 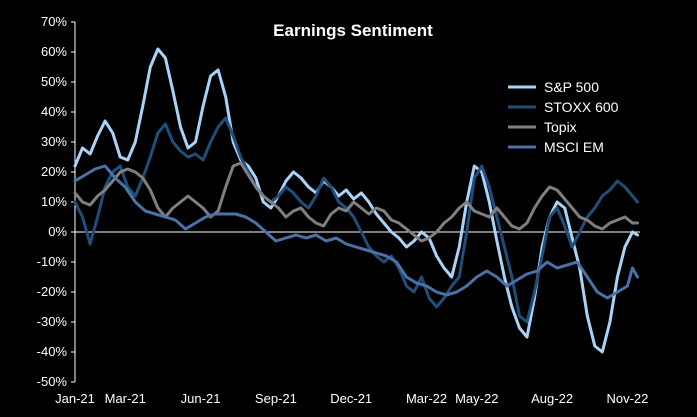 What do you see at coordinates (54, 51) in the screenshot?
I see `y-tick-label: 60%` at bounding box center [54, 51].